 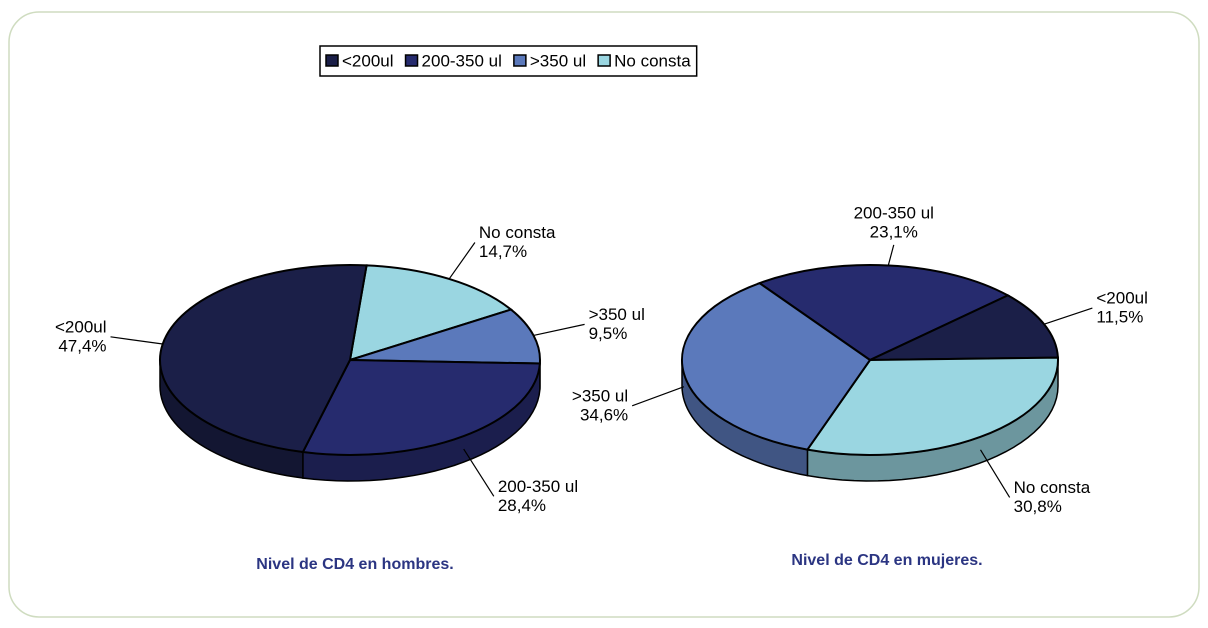 I want to click on legend-label: <200ul, so click(x=368, y=60).